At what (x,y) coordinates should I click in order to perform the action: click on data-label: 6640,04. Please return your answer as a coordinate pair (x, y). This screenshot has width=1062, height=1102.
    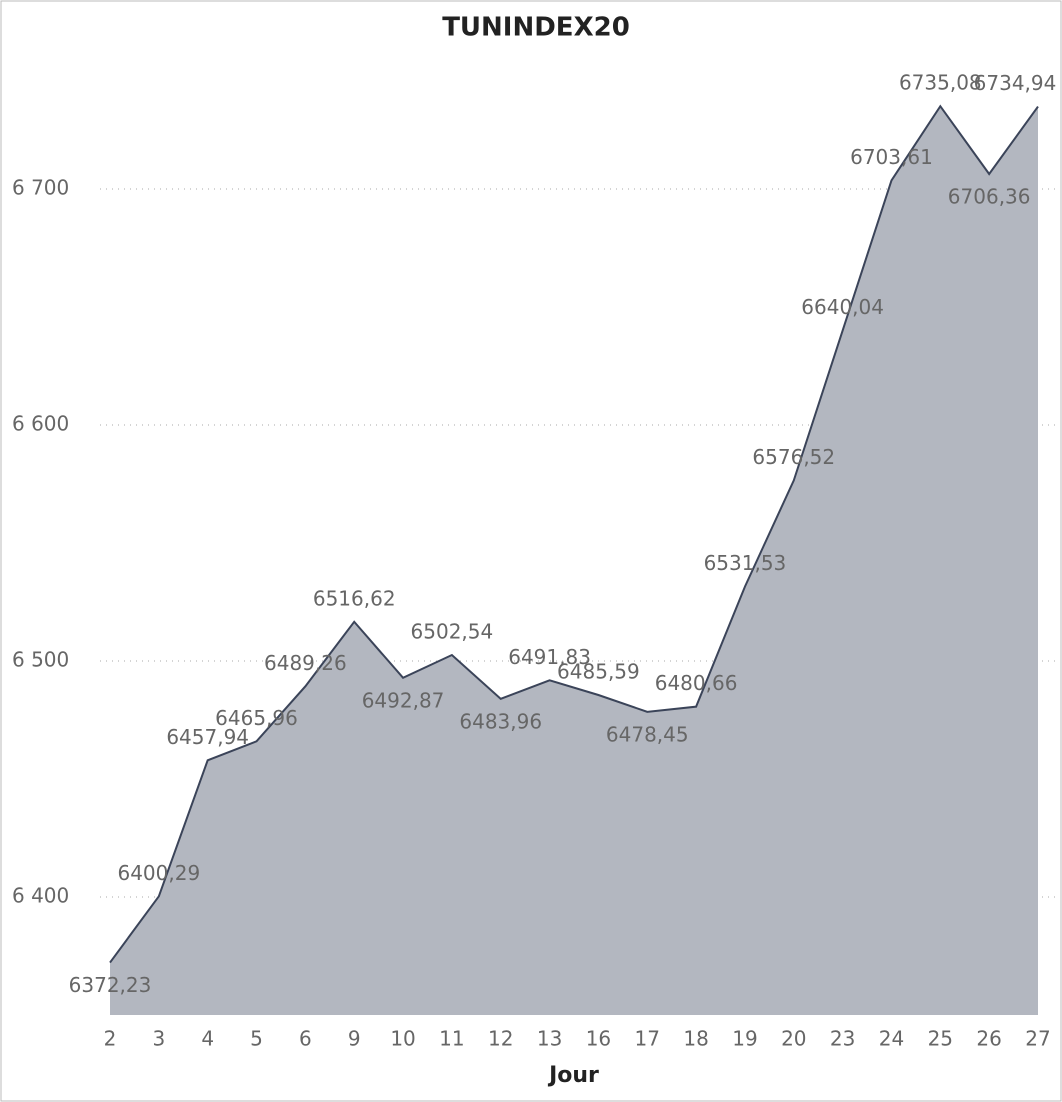
    Looking at the image, I should click on (842, 307).